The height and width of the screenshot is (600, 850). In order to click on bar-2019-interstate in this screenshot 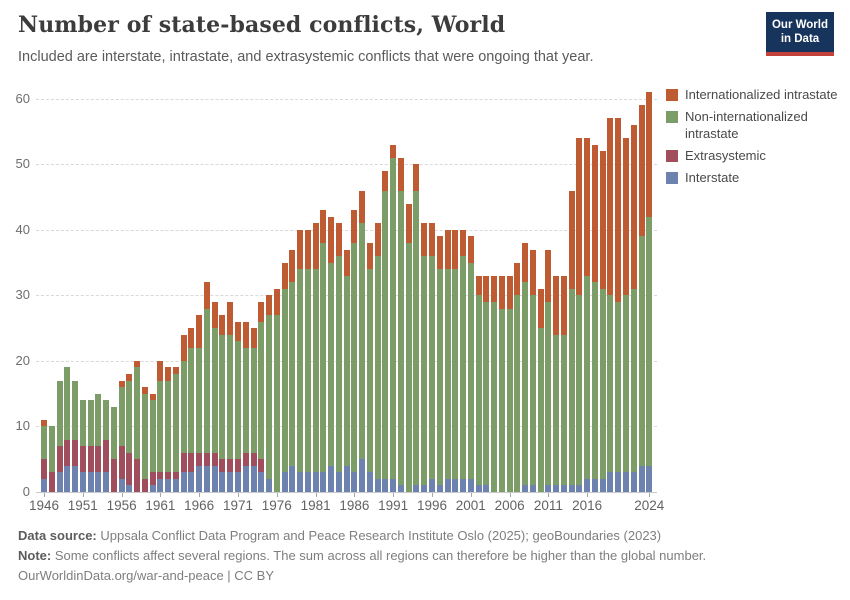, I will do `click(610, 482)`.